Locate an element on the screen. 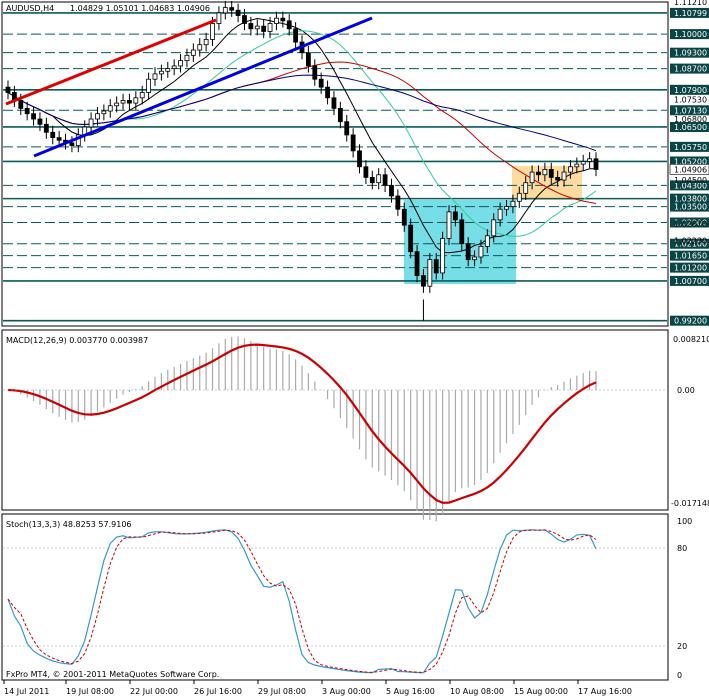  x-tick-label: 14 Jul 2011 is located at coordinates (26, 691).